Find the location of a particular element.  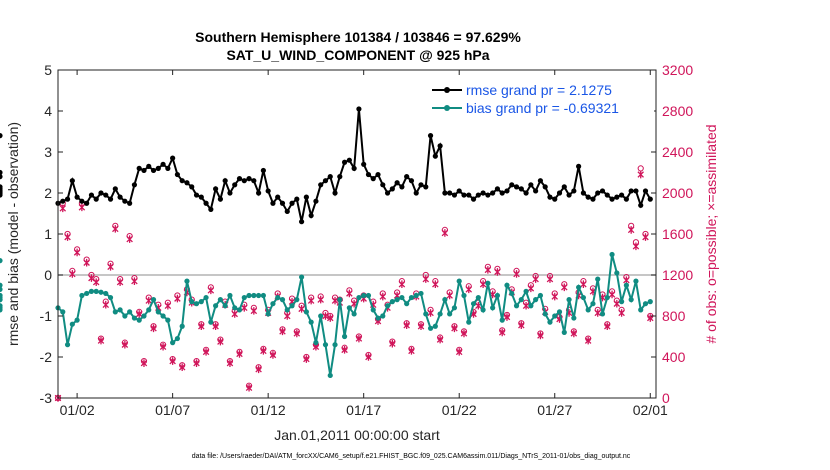

y2-tick-label: 2800 is located at coordinates (677, 111).